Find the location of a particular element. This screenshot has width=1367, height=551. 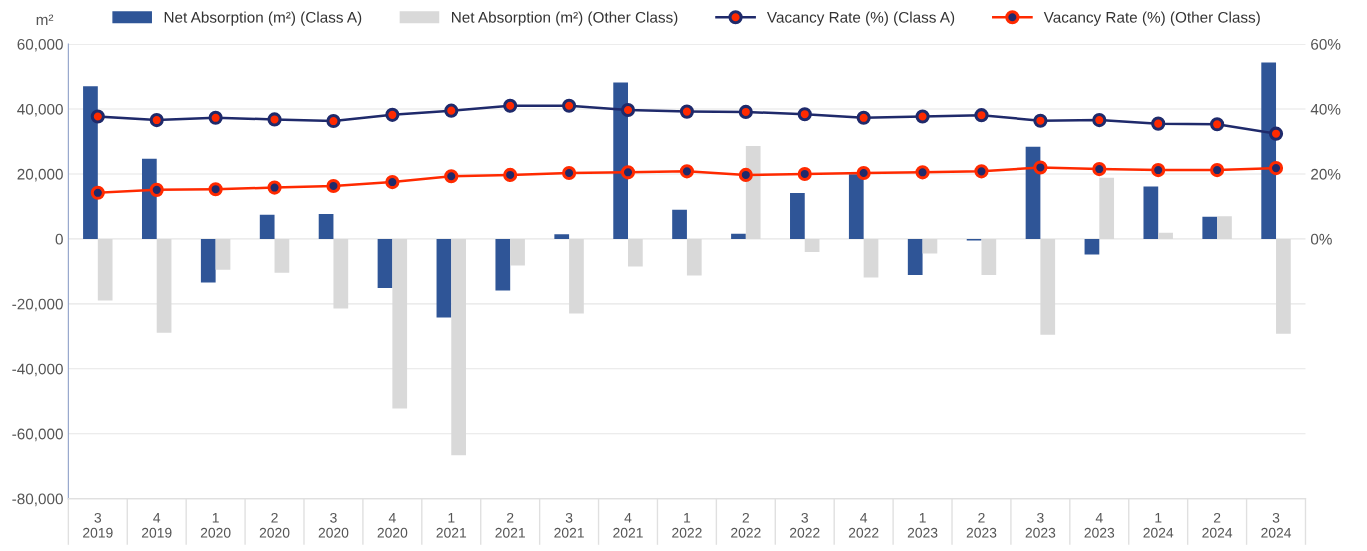

x-tick-label: 2 2020 is located at coordinates (274, 525).